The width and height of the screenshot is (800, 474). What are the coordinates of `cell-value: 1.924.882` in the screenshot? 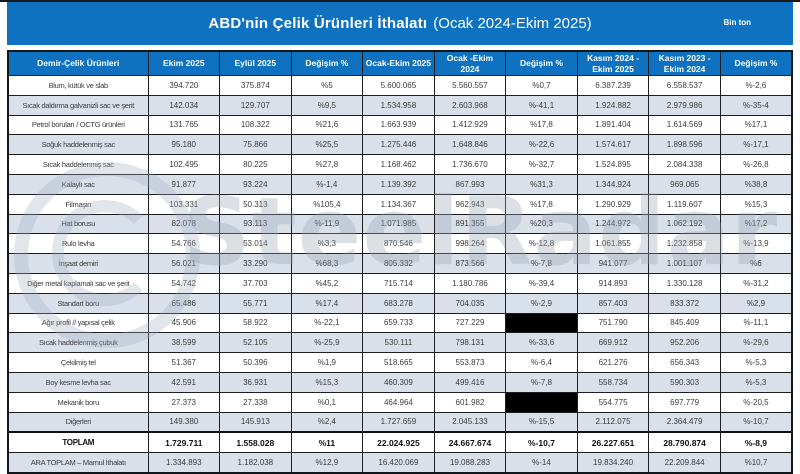 It's located at (613, 105).